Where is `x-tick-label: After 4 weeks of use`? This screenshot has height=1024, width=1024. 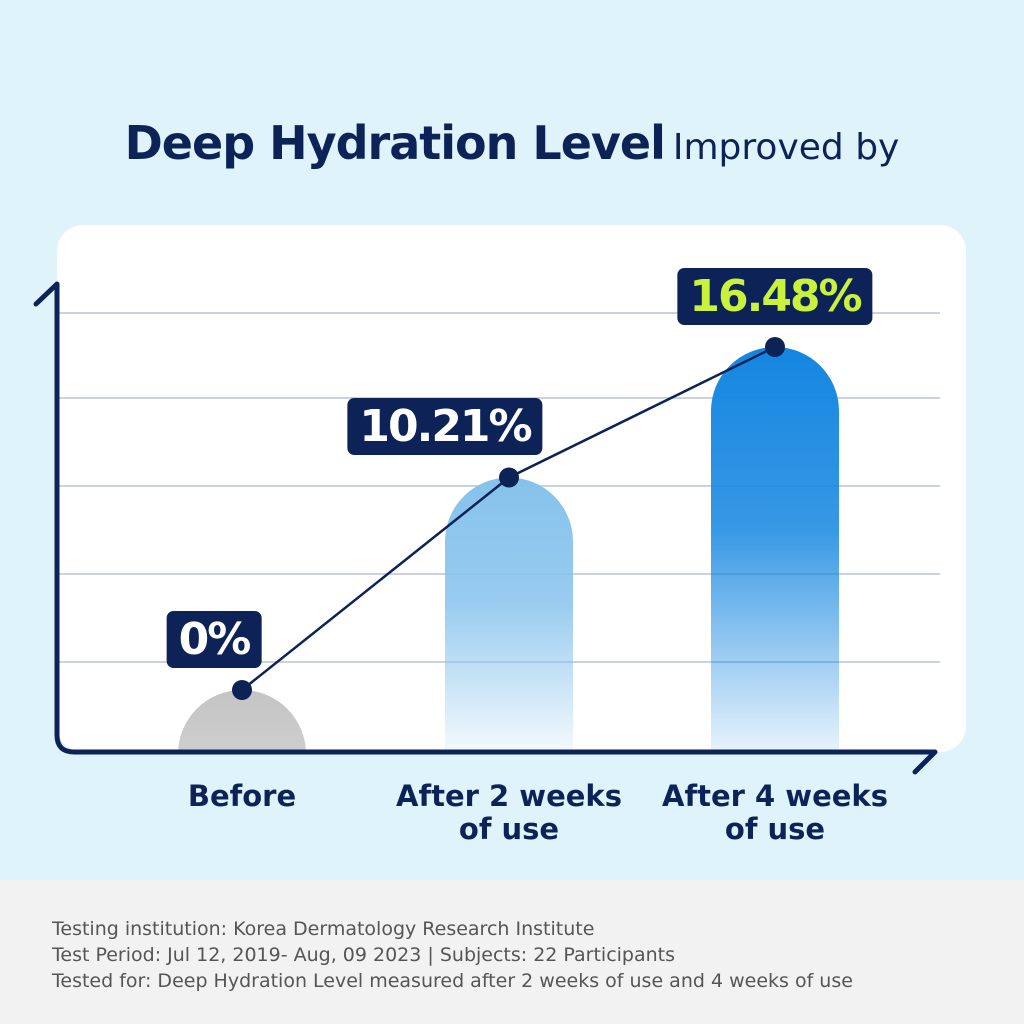
x-tick-label: After 4 weeks of use is located at coordinates (775, 812).